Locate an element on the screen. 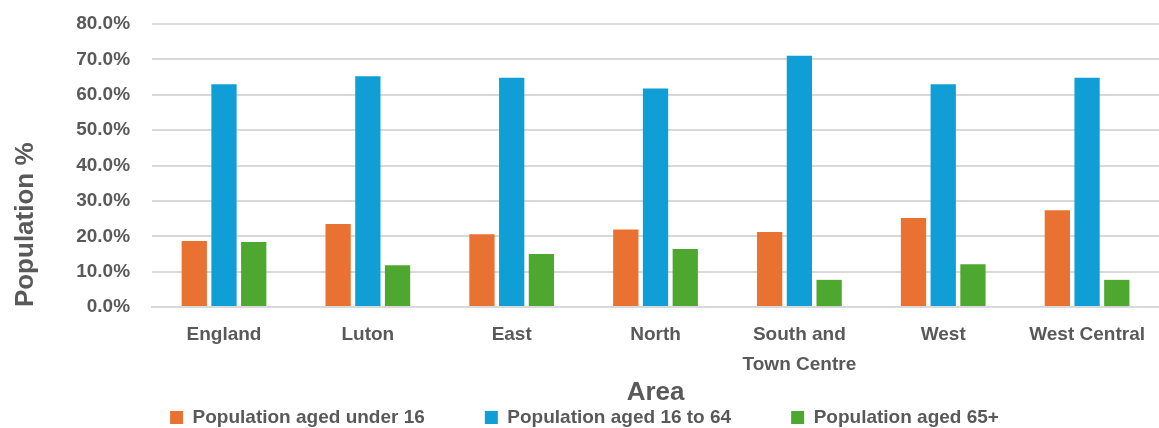 This screenshot has width=1159, height=428. x-tick-label: East is located at coordinates (512, 334).